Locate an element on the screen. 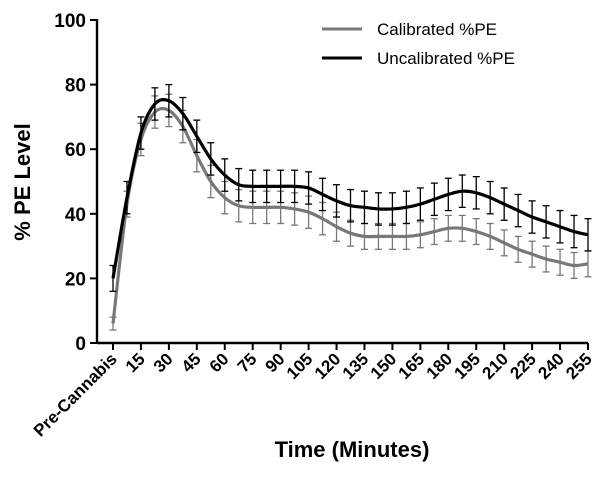 The width and height of the screenshot is (594, 478). x-tick-label: 60 is located at coordinates (219, 362).